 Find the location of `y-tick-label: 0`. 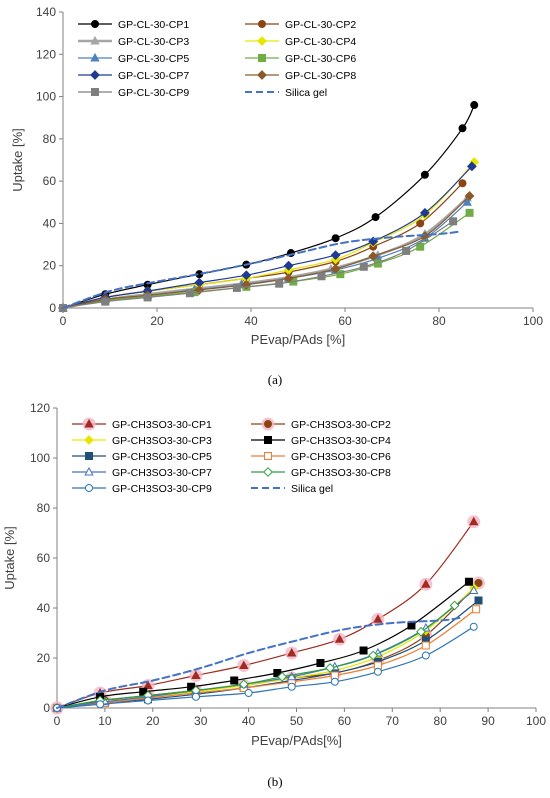

y-tick-label: 0 is located at coordinates (52, 308).